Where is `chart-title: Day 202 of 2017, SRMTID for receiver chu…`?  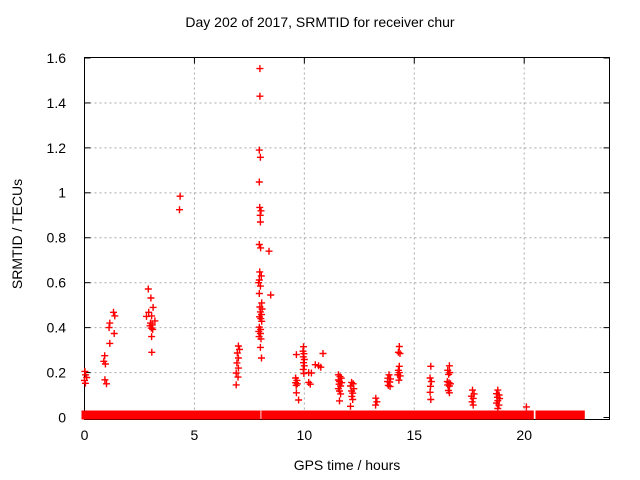 chart-title: Day 202 of 2017, SRMTID for receiver chu… is located at coordinates (320, 22).